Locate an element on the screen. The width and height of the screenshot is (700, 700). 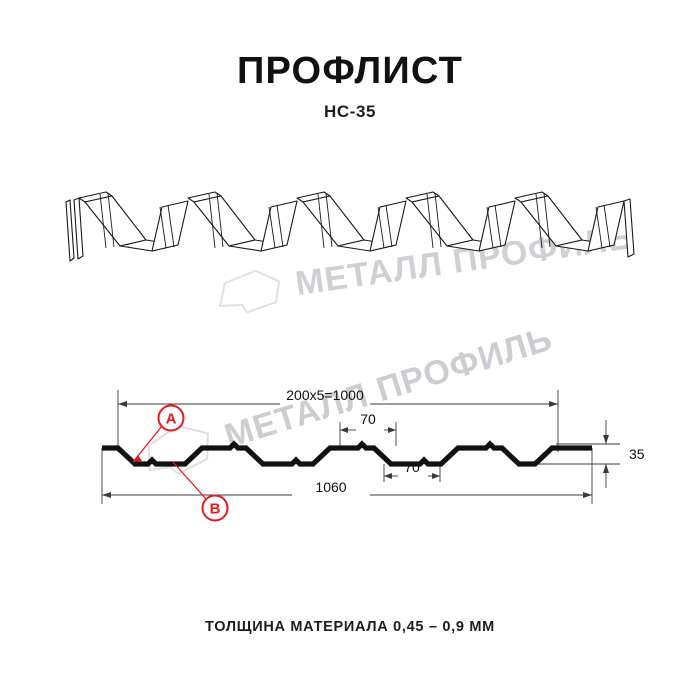
dimension-lines is located at coordinates (360, 447).